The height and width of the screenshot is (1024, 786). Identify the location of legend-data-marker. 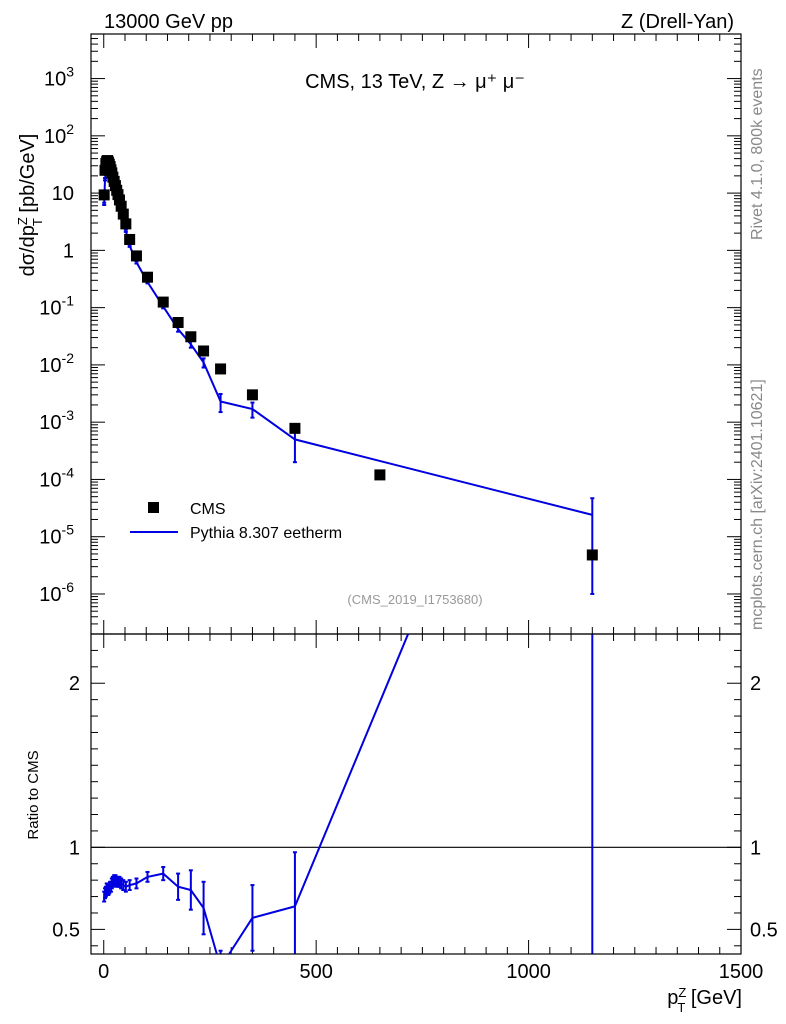
(153, 507).